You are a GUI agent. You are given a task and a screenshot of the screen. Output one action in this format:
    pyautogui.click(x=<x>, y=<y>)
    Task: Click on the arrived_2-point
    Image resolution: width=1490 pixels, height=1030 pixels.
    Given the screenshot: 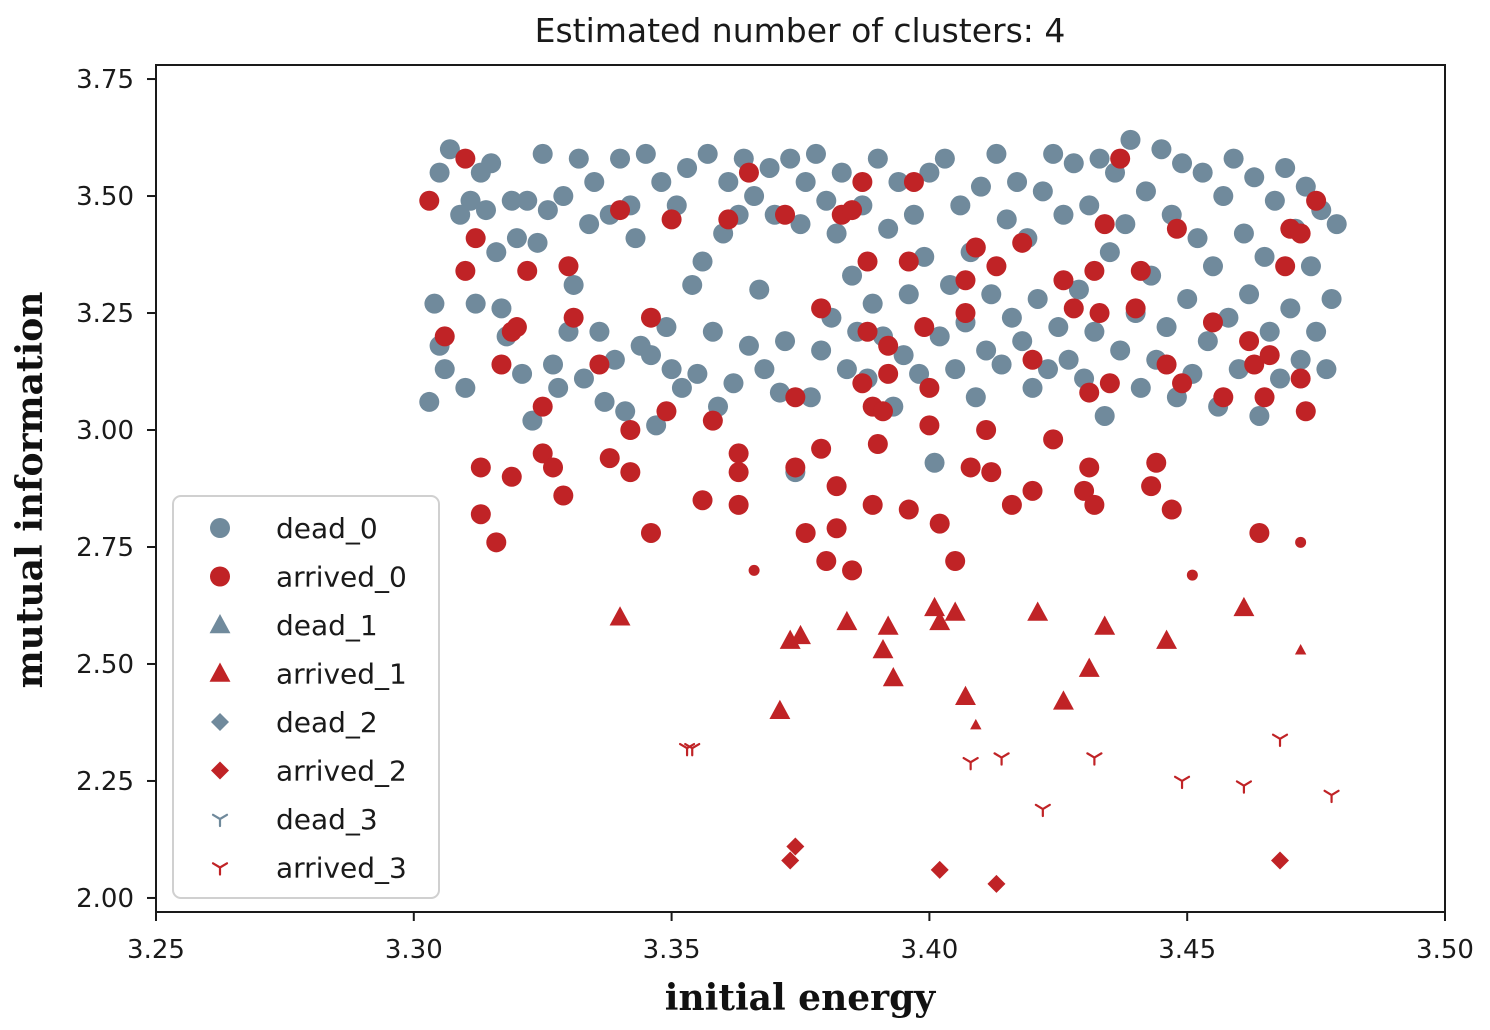 What is the action you would take?
    pyautogui.click(x=996, y=883)
    